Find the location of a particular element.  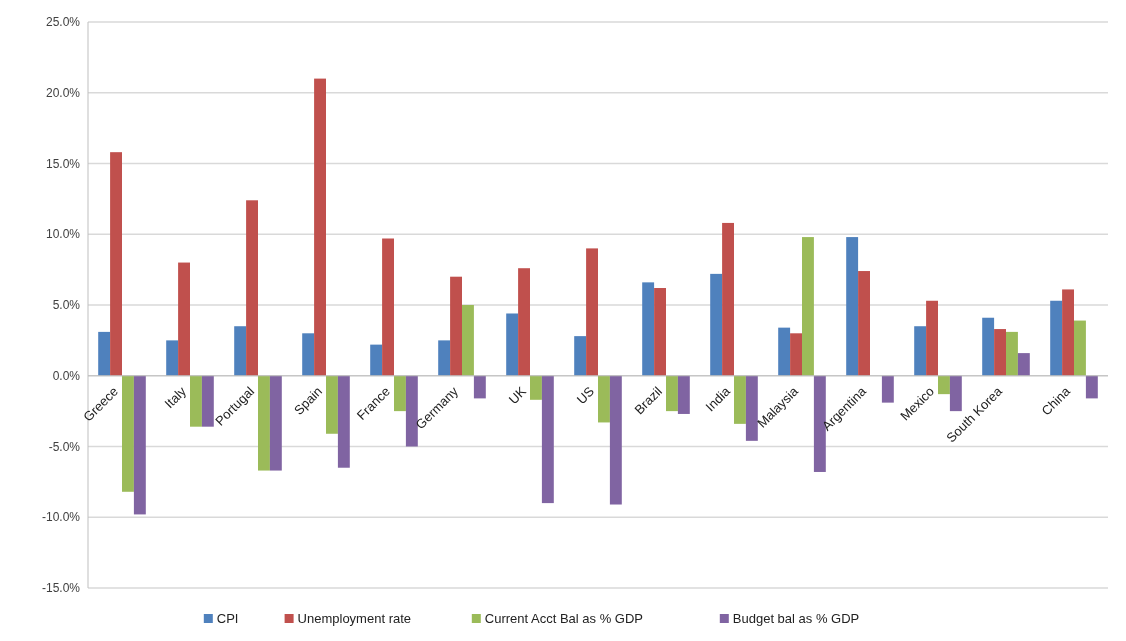

y-tick-label: 0.0% is located at coordinates (66, 375).